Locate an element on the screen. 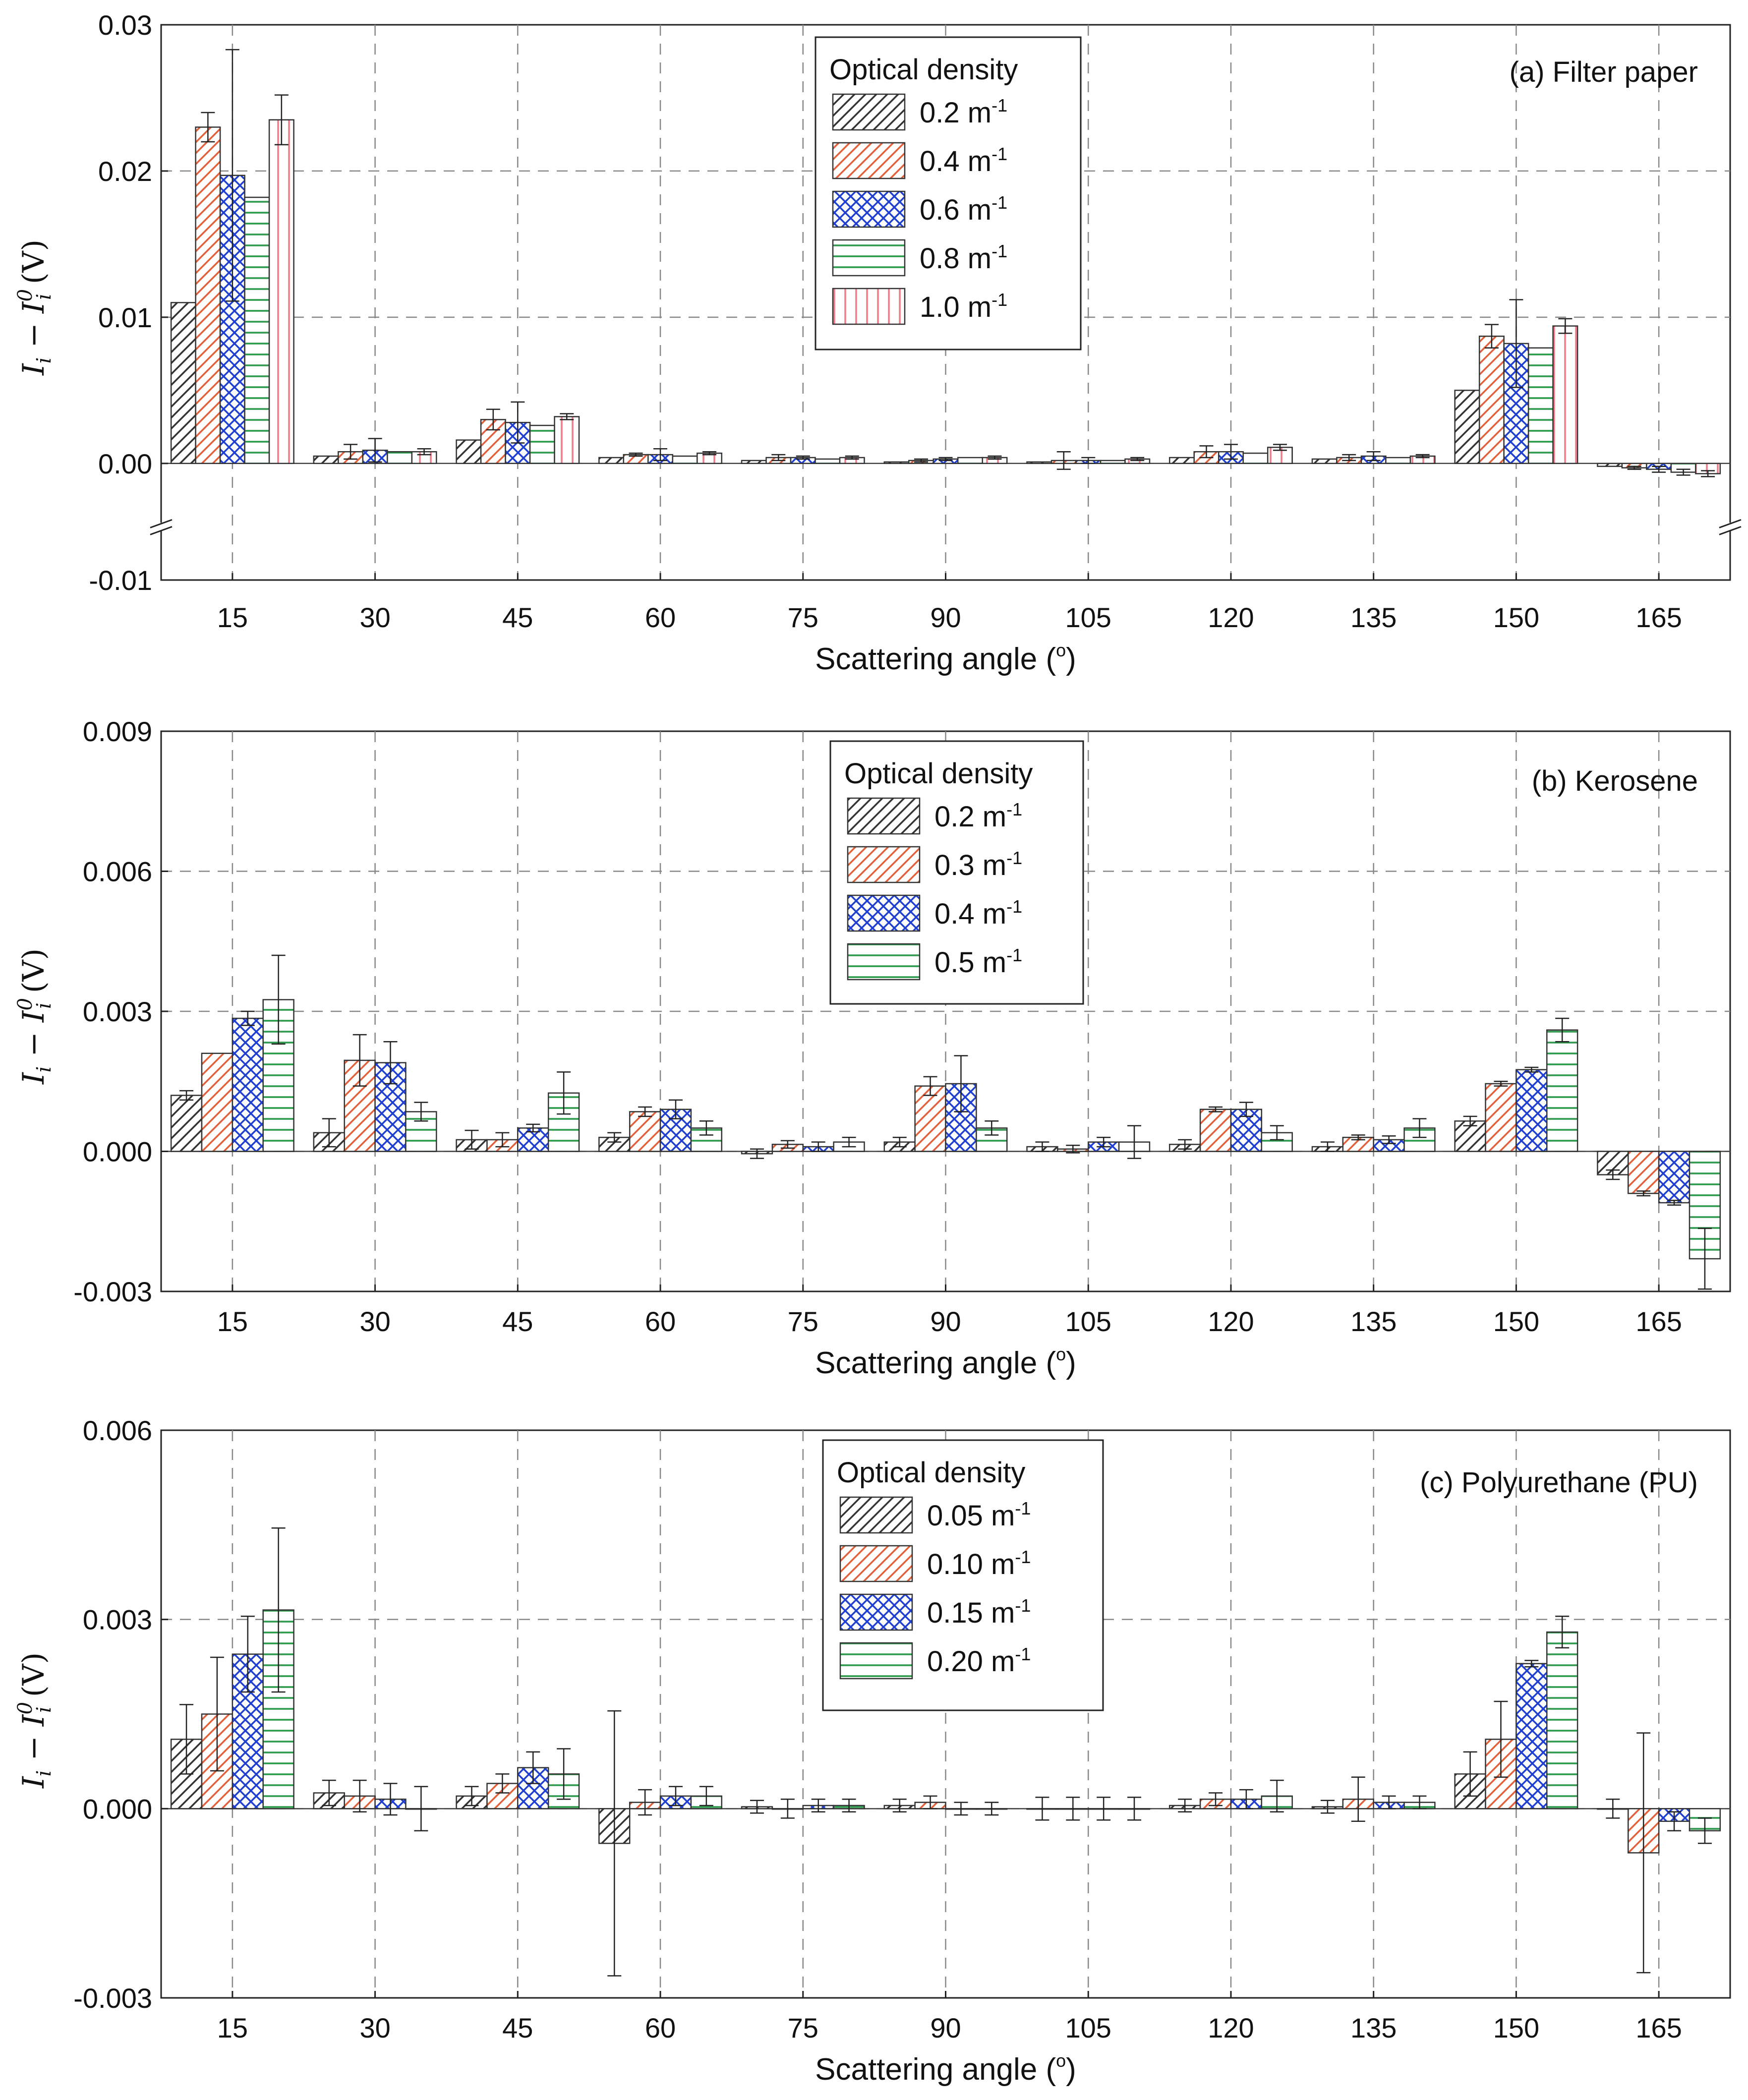  y-tick-label: 0.01 is located at coordinates (125, 317).